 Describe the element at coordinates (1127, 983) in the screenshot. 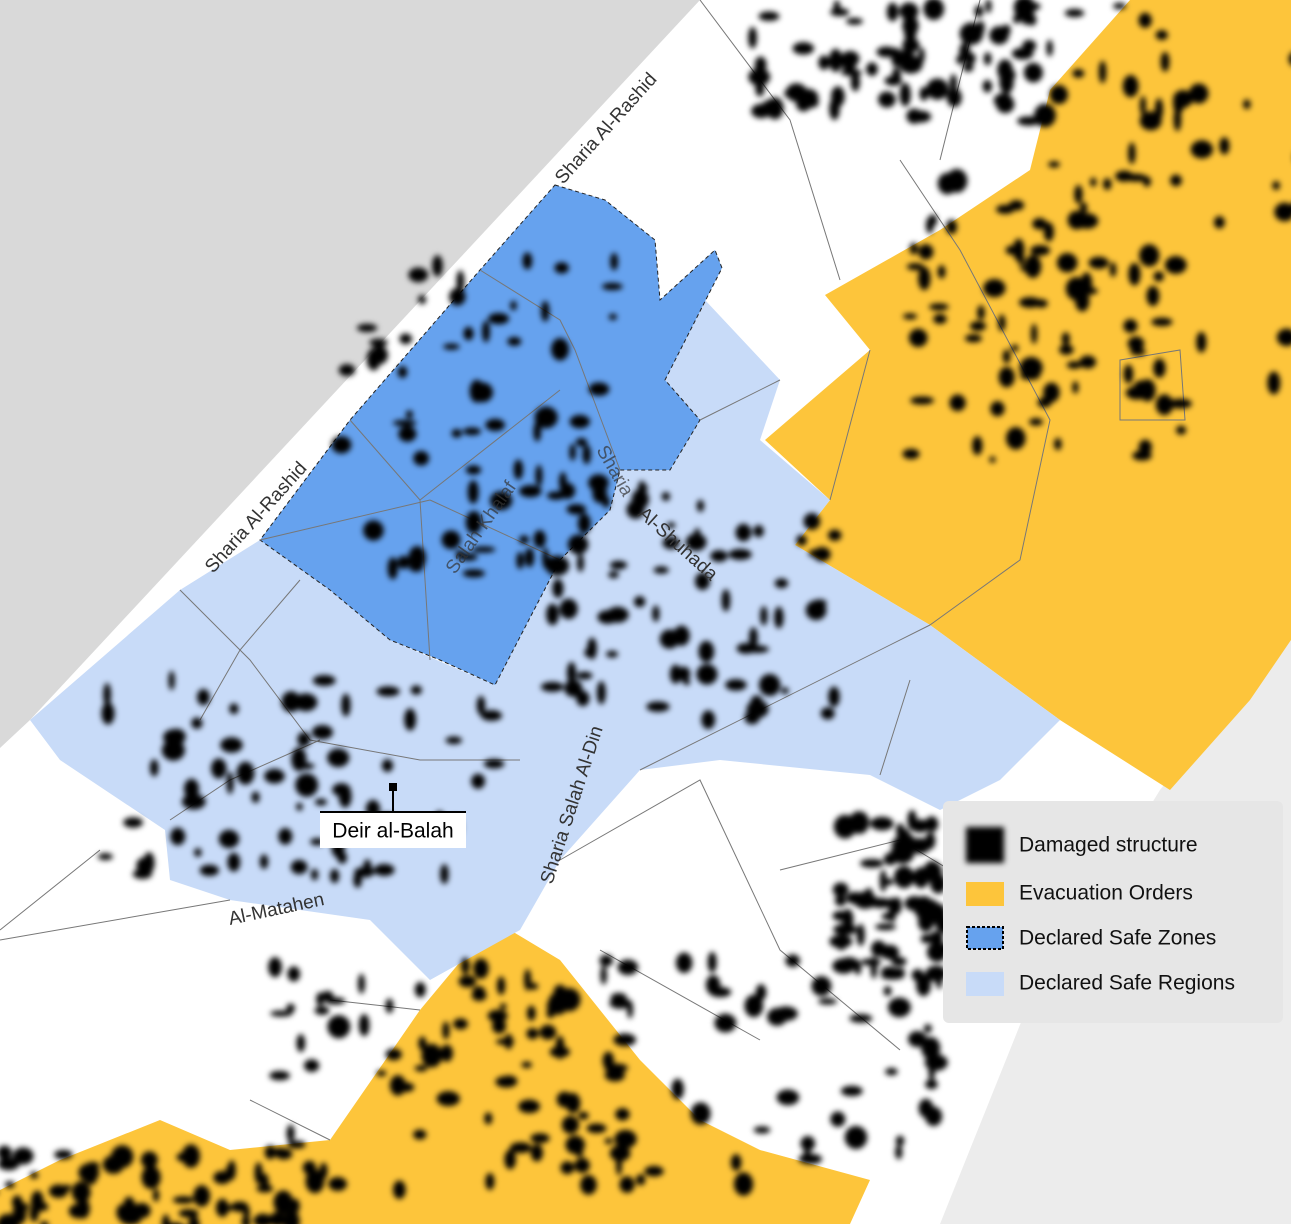

I see `legend-label: Declared Safe Regions` at that location.